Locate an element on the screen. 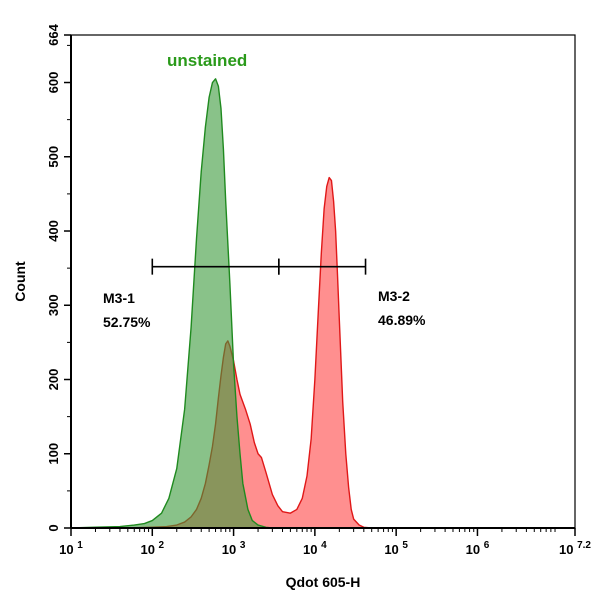 The height and width of the screenshot is (600, 596). gate-percent-label: 52.75% is located at coordinates (127, 322).